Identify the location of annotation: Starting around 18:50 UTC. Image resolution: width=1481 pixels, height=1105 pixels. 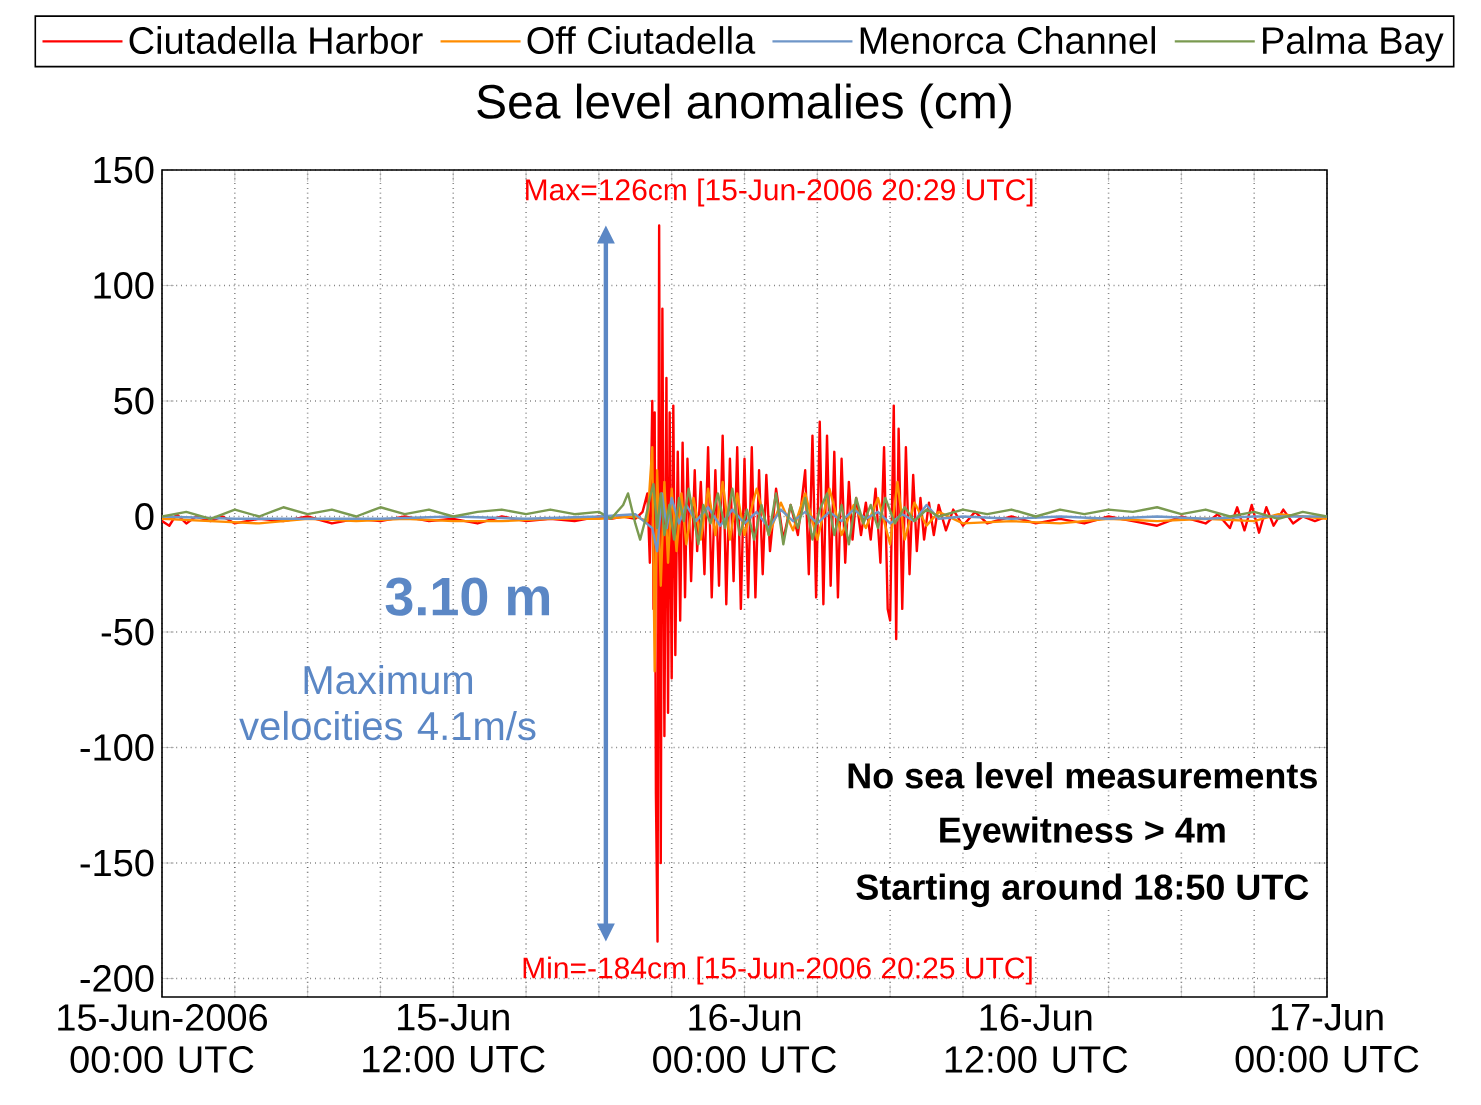
(1082, 890).